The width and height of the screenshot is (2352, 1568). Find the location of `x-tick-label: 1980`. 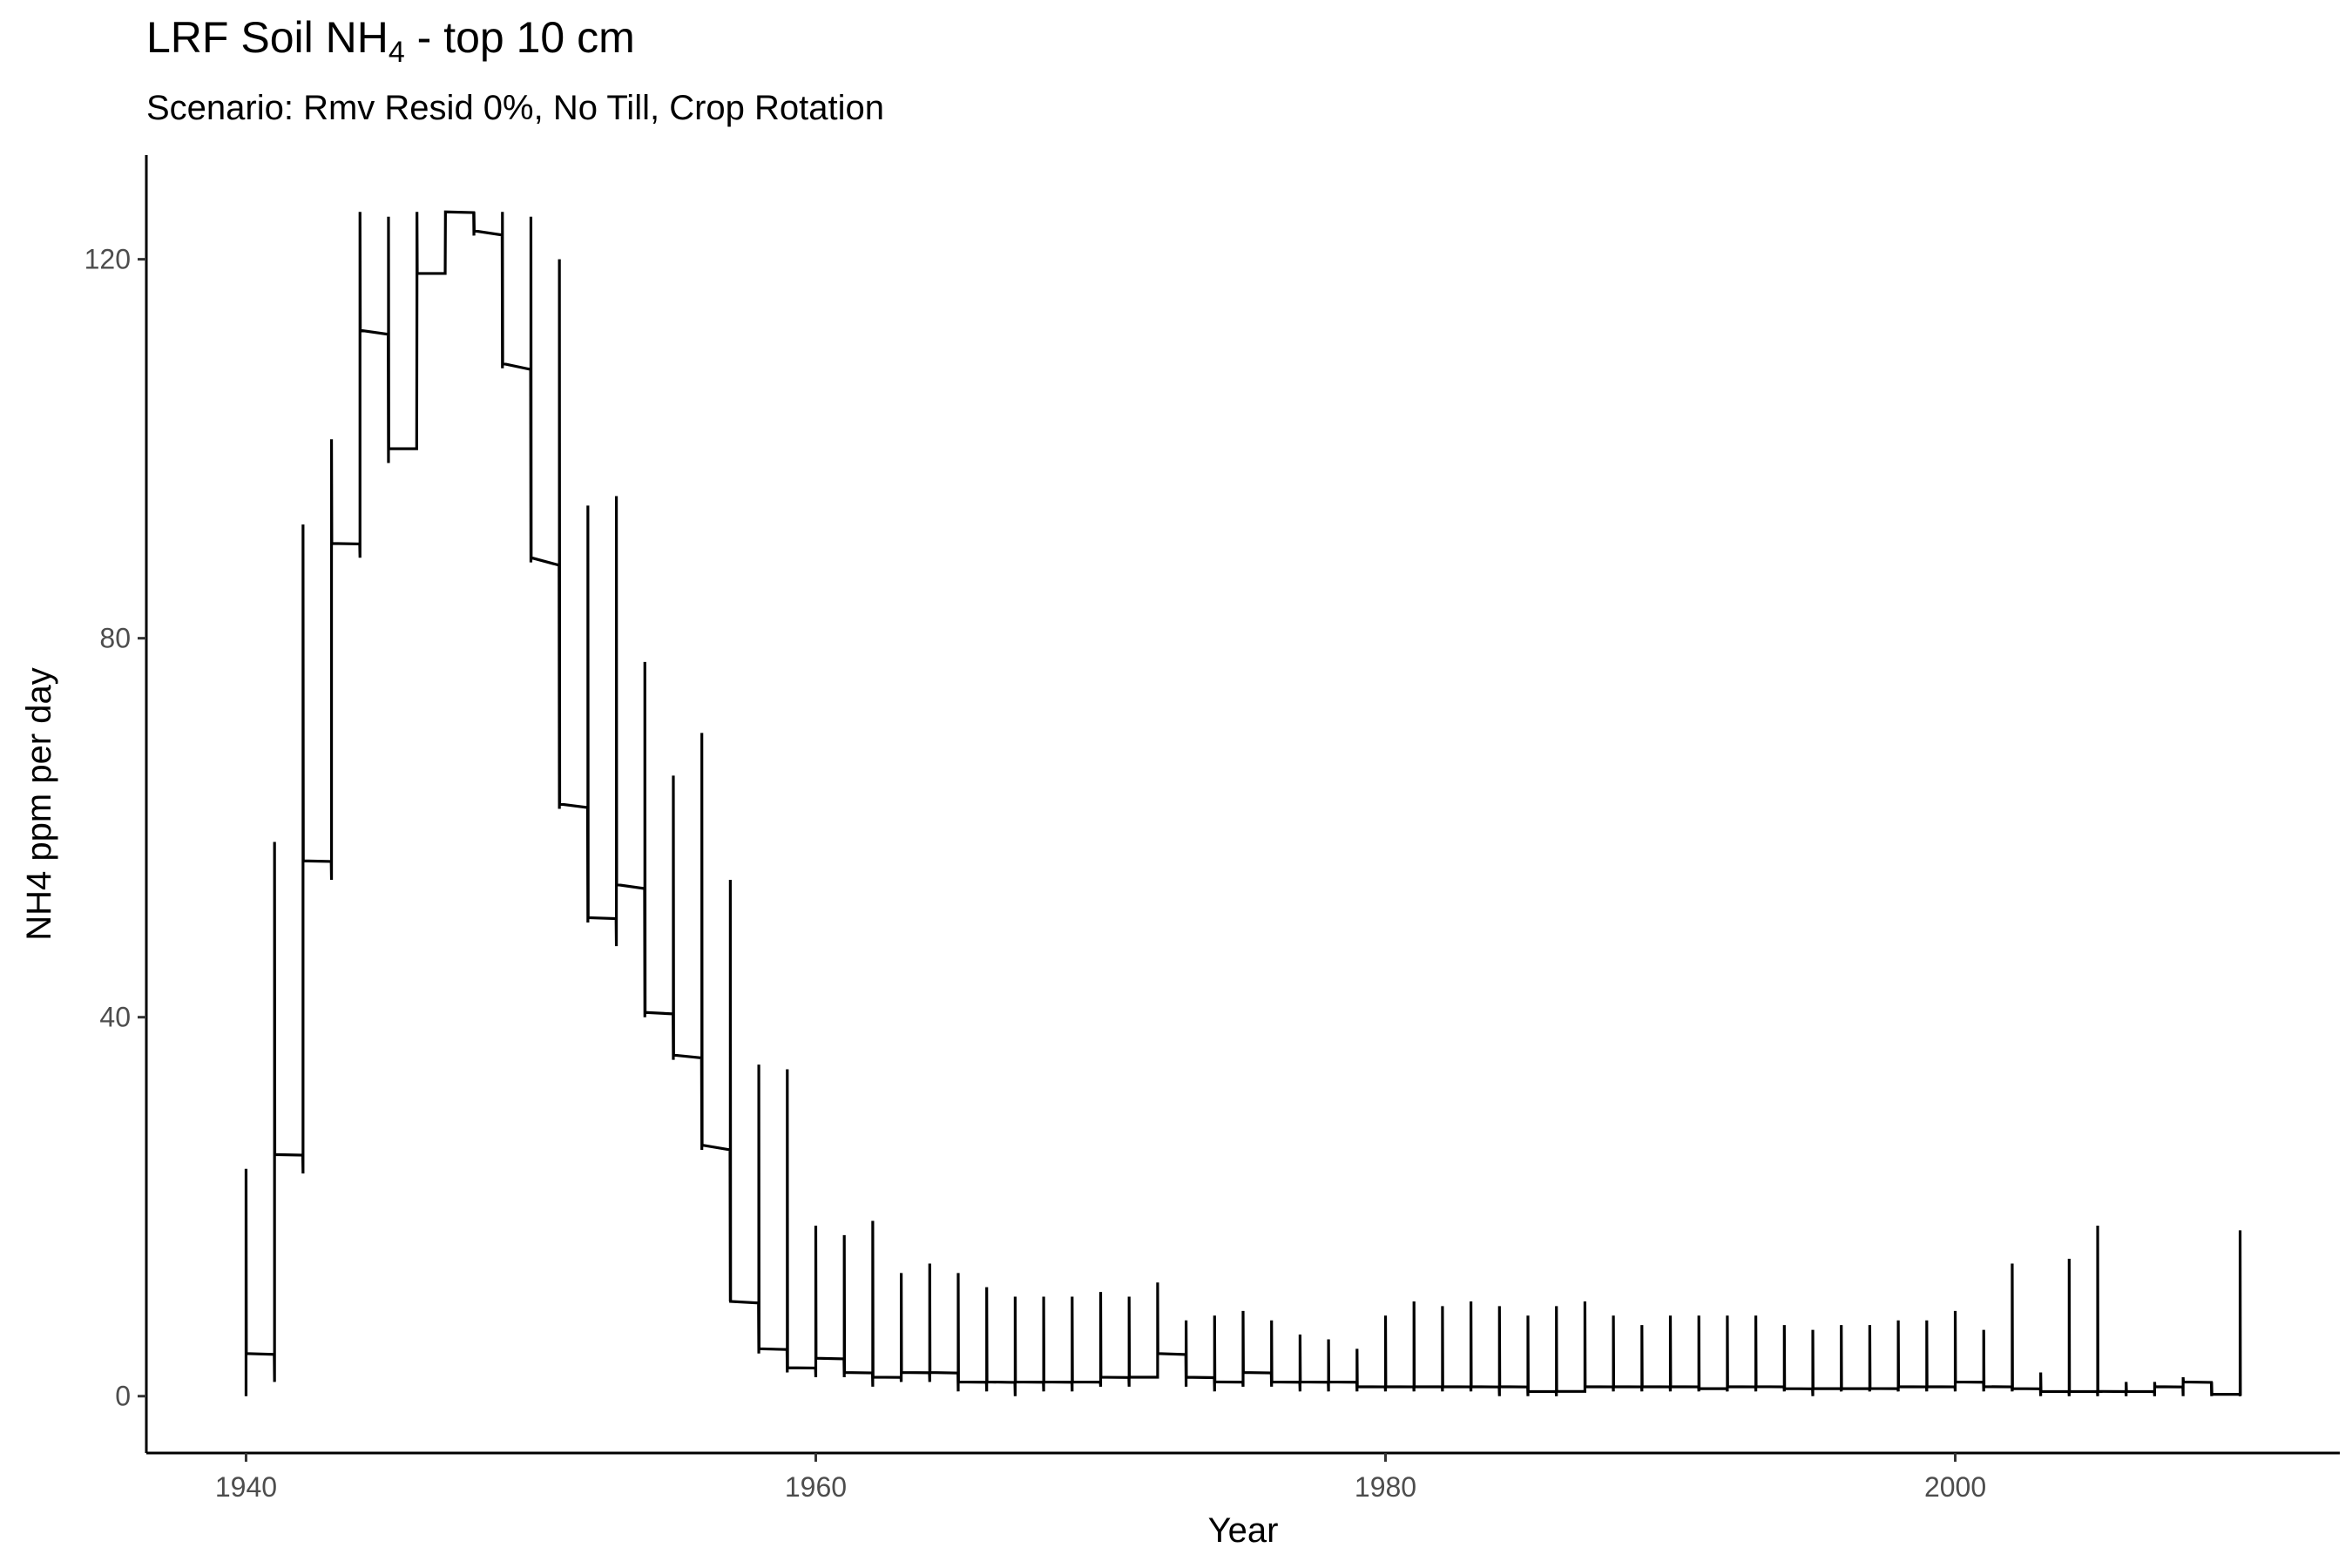

x-tick-label: 1980 is located at coordinates (1385, 1487).